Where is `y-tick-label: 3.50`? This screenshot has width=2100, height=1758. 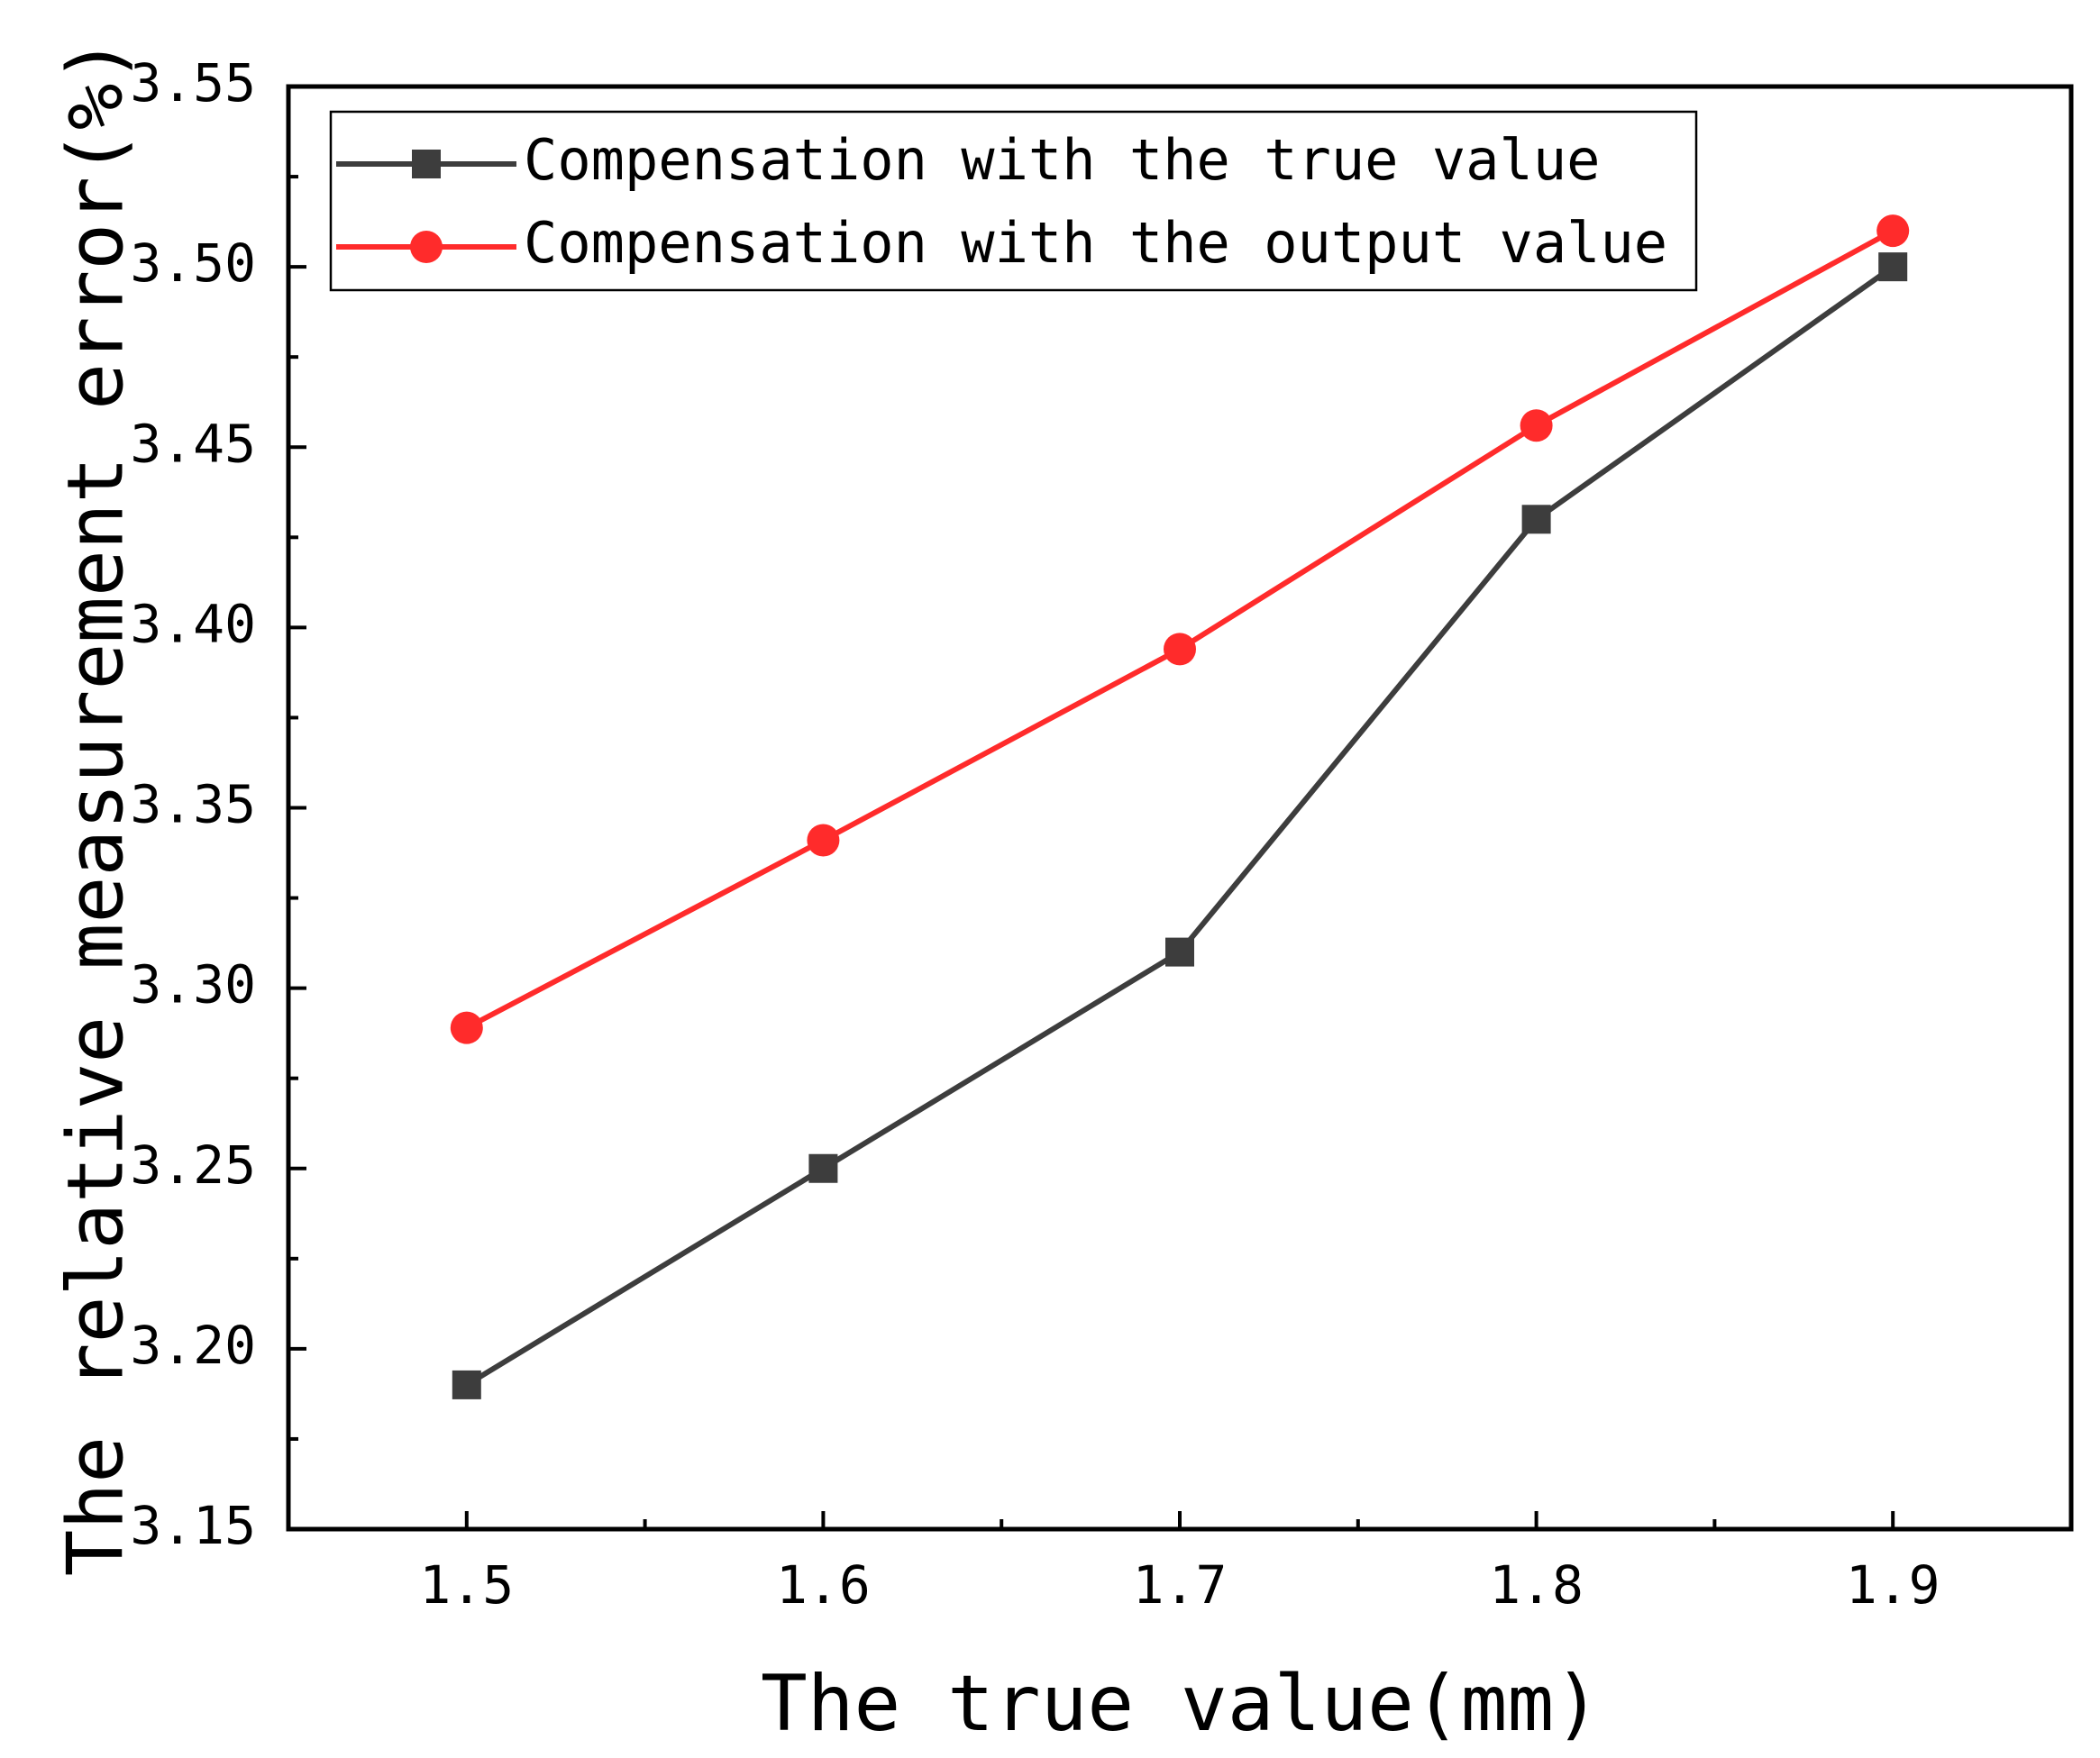
y-tick-label: 3.50 is located at coordinates (193, 263).